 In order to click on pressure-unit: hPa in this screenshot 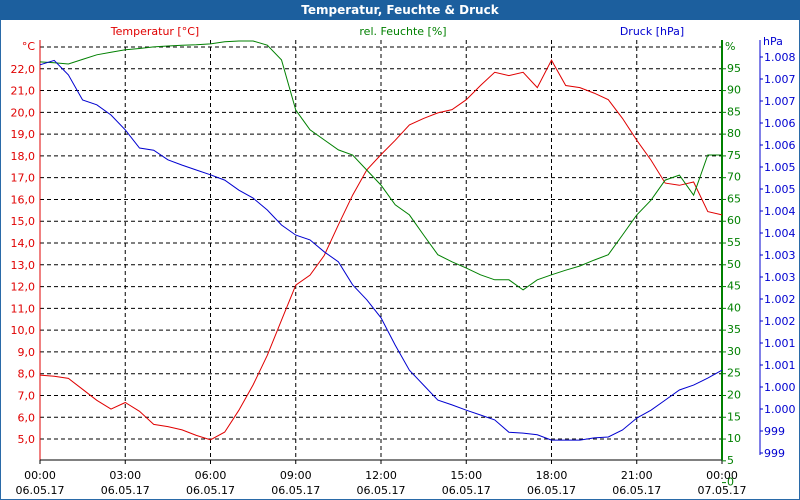, I will do `click(773, 41)`.